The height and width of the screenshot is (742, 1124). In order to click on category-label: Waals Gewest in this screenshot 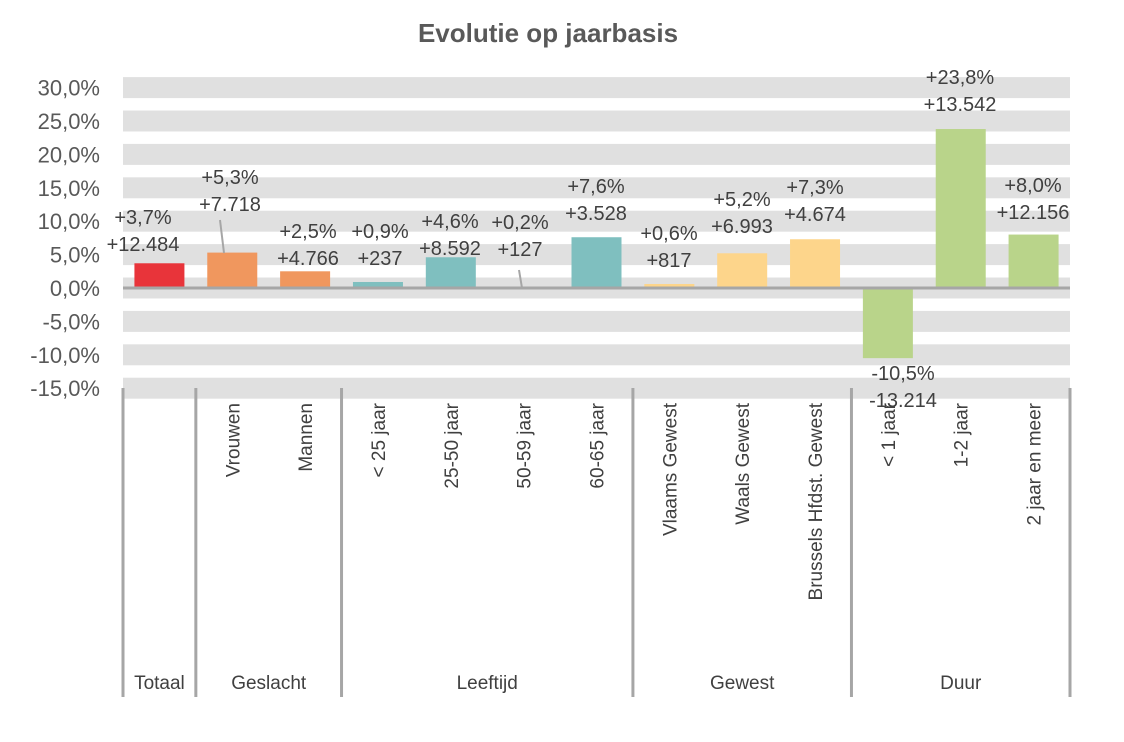, I will do `click(743, 463)`.